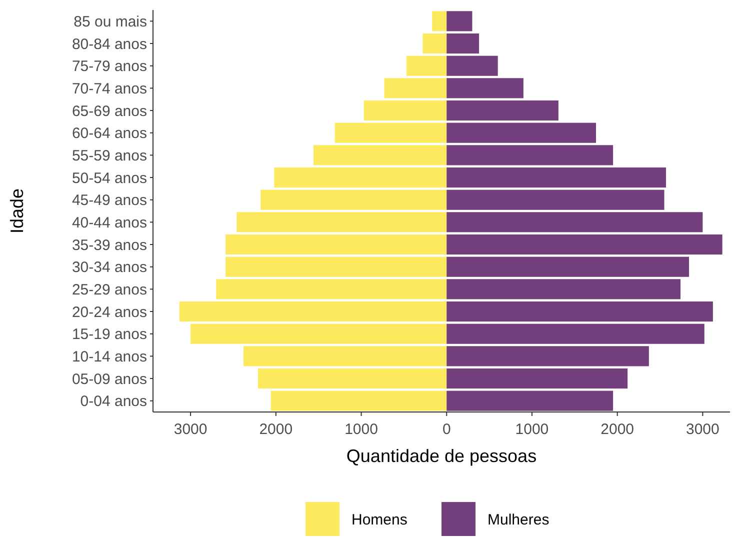  What do you see at coordinates (109, 245) in the screenshot?
I see `y-tick-label: 35-39 anos` at bounding box center [109, 245].